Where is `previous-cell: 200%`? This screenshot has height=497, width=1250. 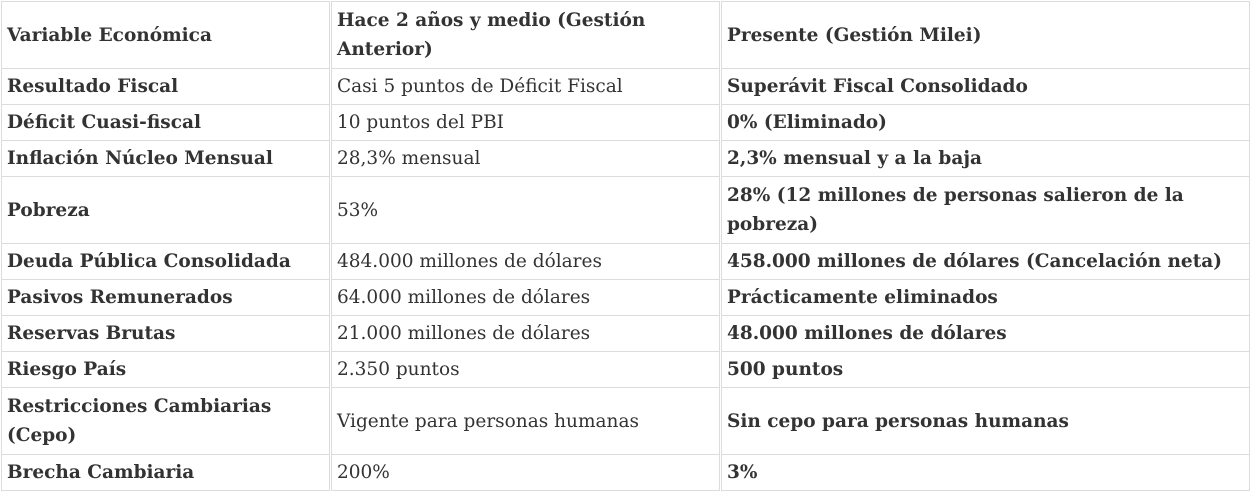
previous-cell: 200% is located at coordinates (525, 472).